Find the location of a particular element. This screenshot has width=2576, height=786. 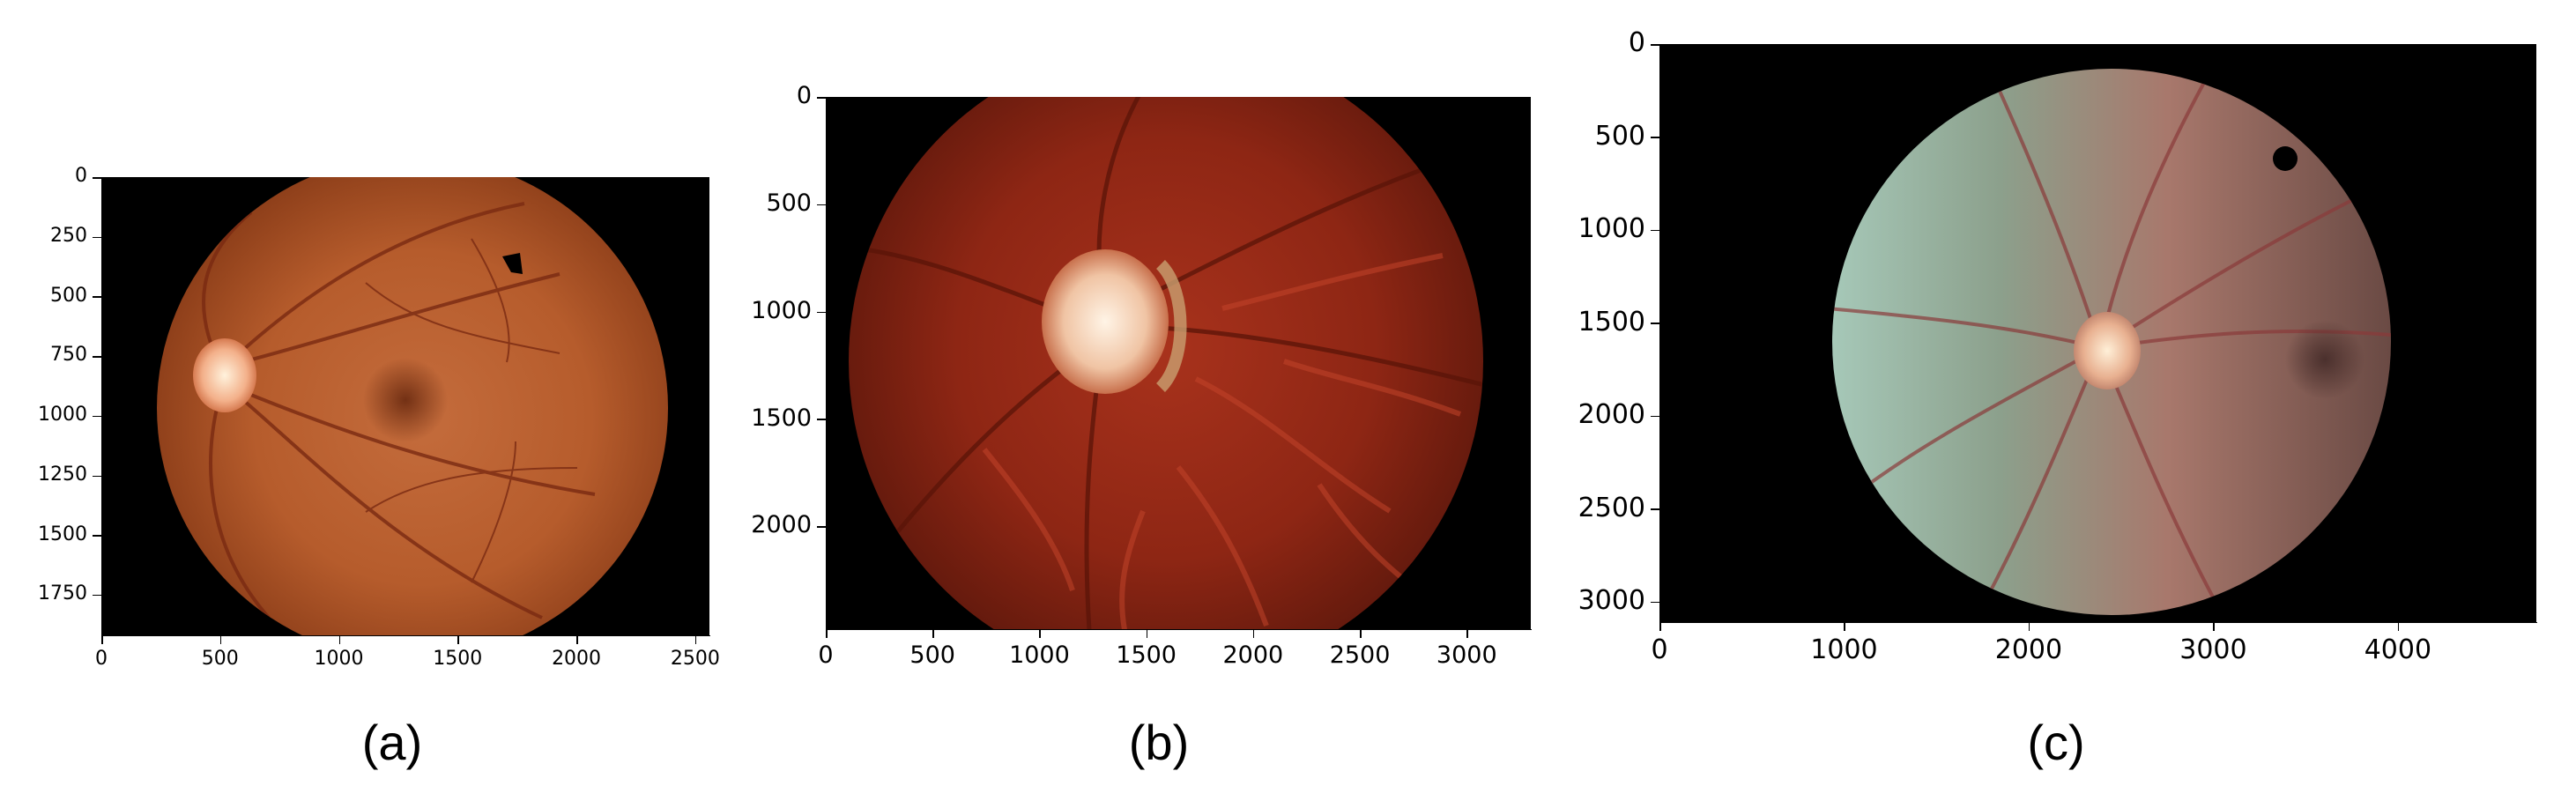

x-tick-label: 4000 is located at coordinates (2398, 649).